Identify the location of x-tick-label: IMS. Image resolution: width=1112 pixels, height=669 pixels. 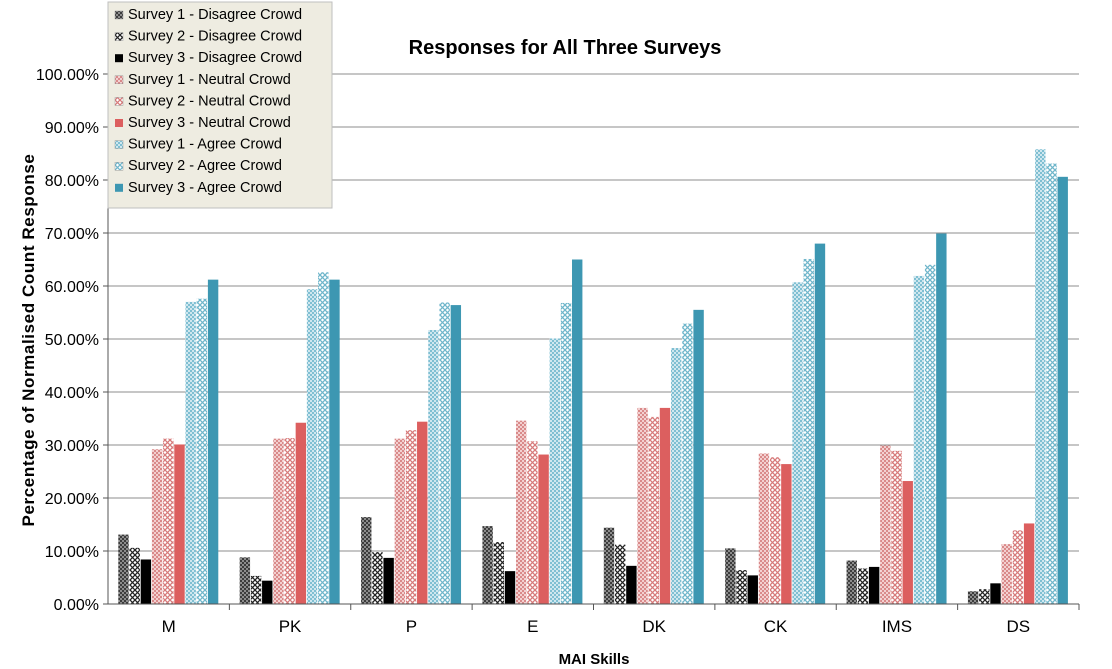
(897, 626).